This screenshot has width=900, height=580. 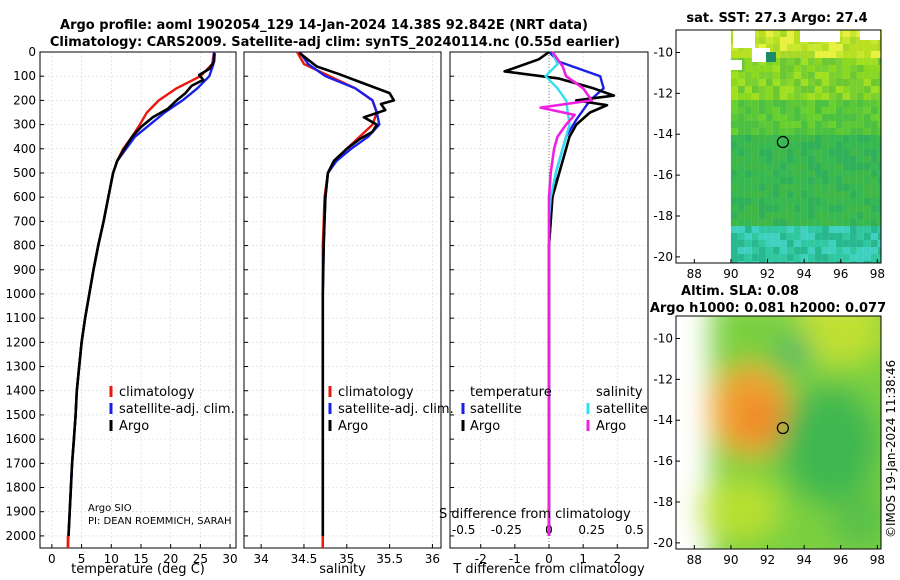 I want to click on y-tick-label: 700, so click(x=24, y=221).